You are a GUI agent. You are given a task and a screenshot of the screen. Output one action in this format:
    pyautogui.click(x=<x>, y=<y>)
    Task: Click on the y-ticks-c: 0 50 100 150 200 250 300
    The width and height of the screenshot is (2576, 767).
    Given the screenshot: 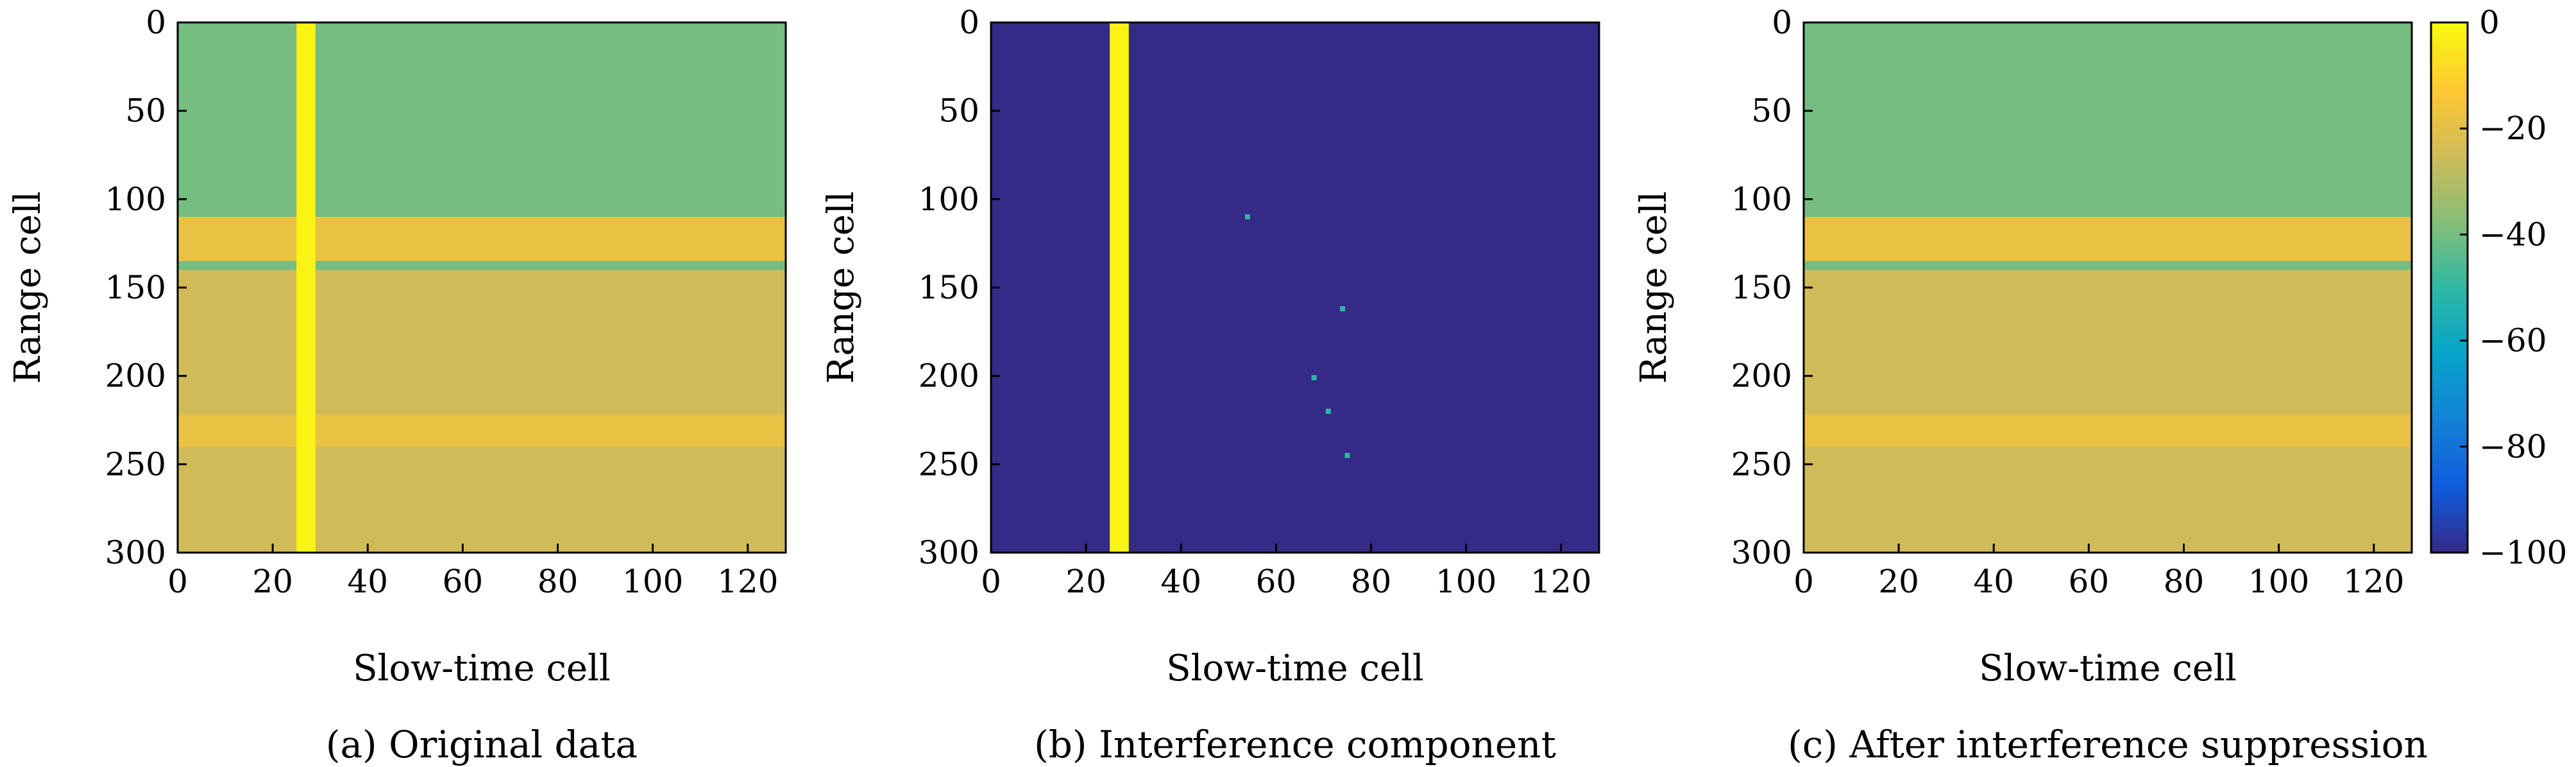 What is the action you would take?
    pyautogui.click(x=1772, y=287)
    